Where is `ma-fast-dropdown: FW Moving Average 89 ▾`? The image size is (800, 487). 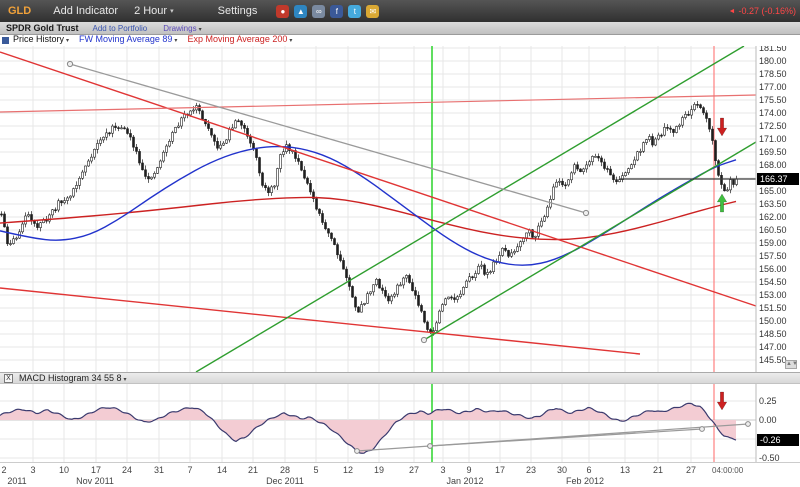 ma-fast-dropdown: FW Moving Average 89 ▾ is located at coordinates (128, 40).